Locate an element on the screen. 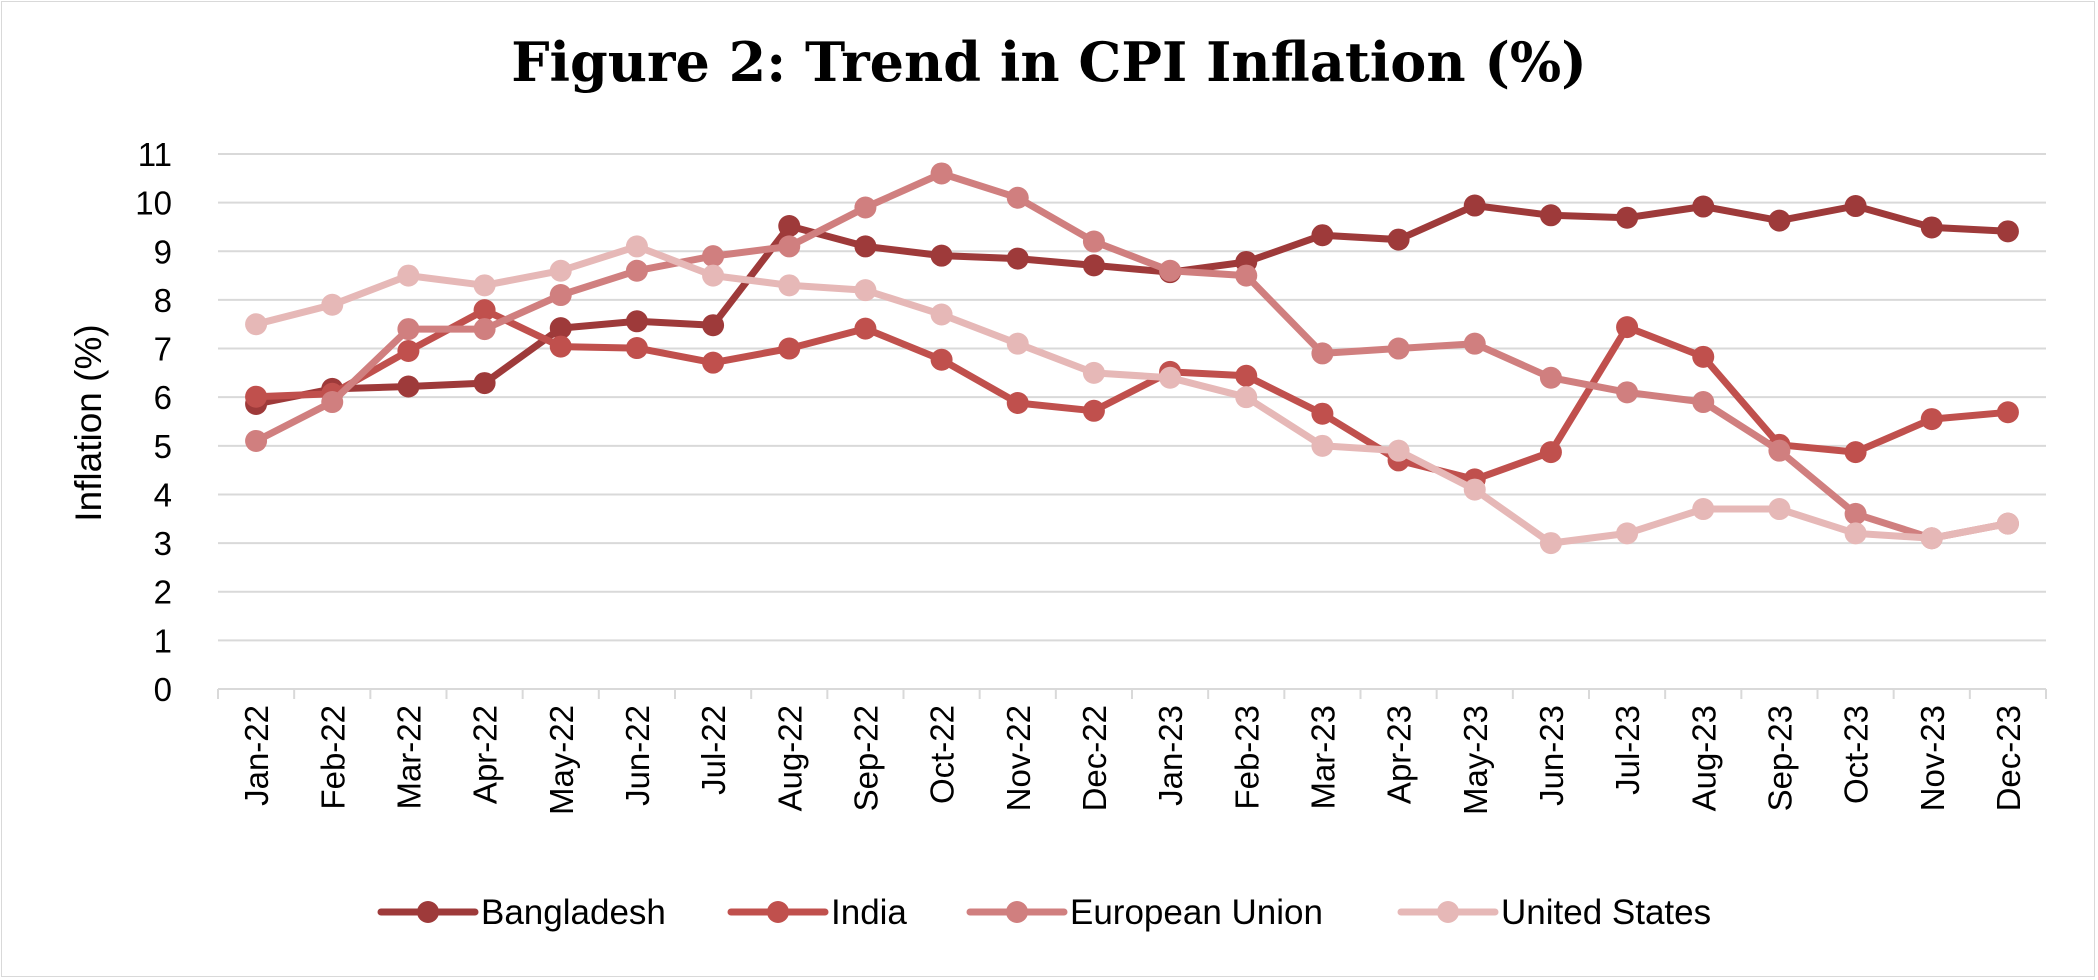  x-tick-label: Mar-23 is located at coordinates (1322, 757).